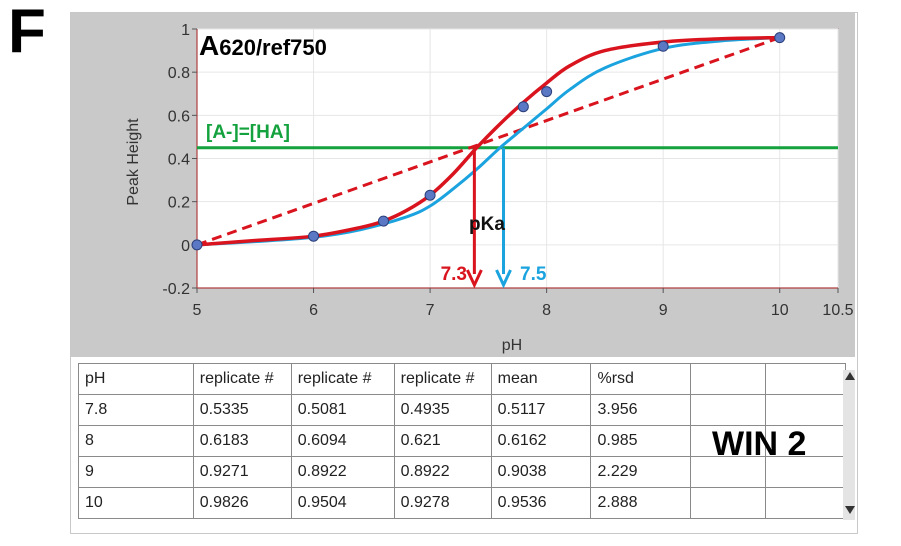 Image resolution: width=901 pixels, height=546 pixels. What do you see at coordinates (546, 310) in the screenshot?
I see `x-tick-label: 8` at bounding box center [546, 310].